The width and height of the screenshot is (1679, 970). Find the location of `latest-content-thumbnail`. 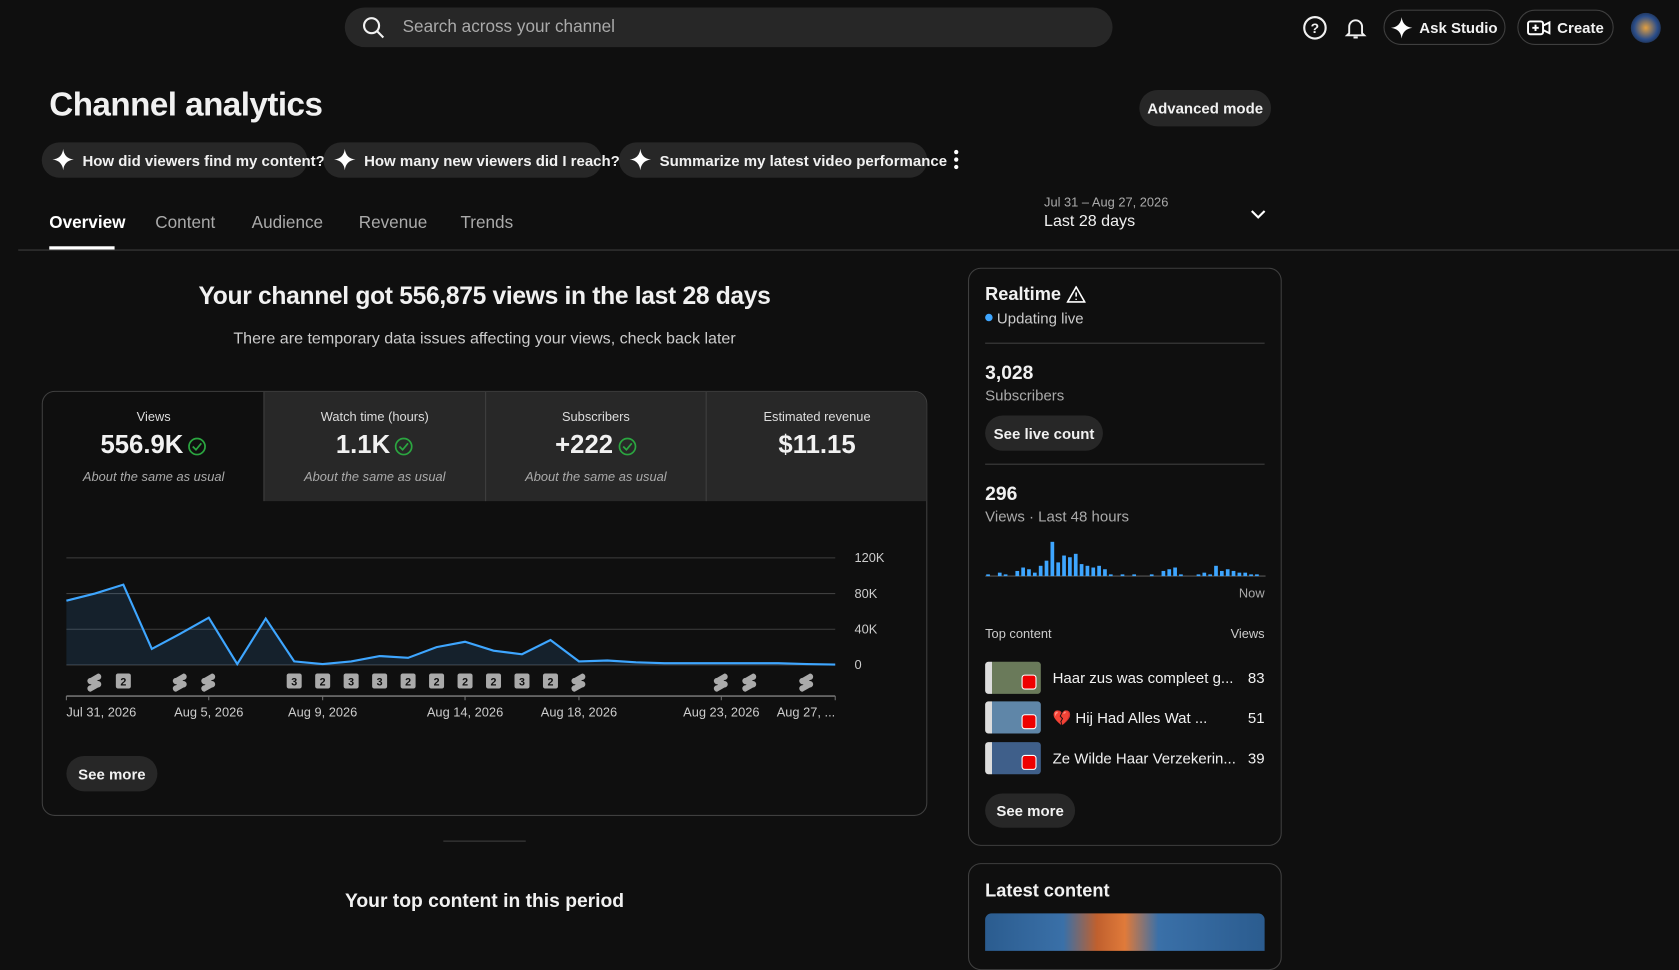

latest-content-thumbnail is located at coordinates (1125, 932).